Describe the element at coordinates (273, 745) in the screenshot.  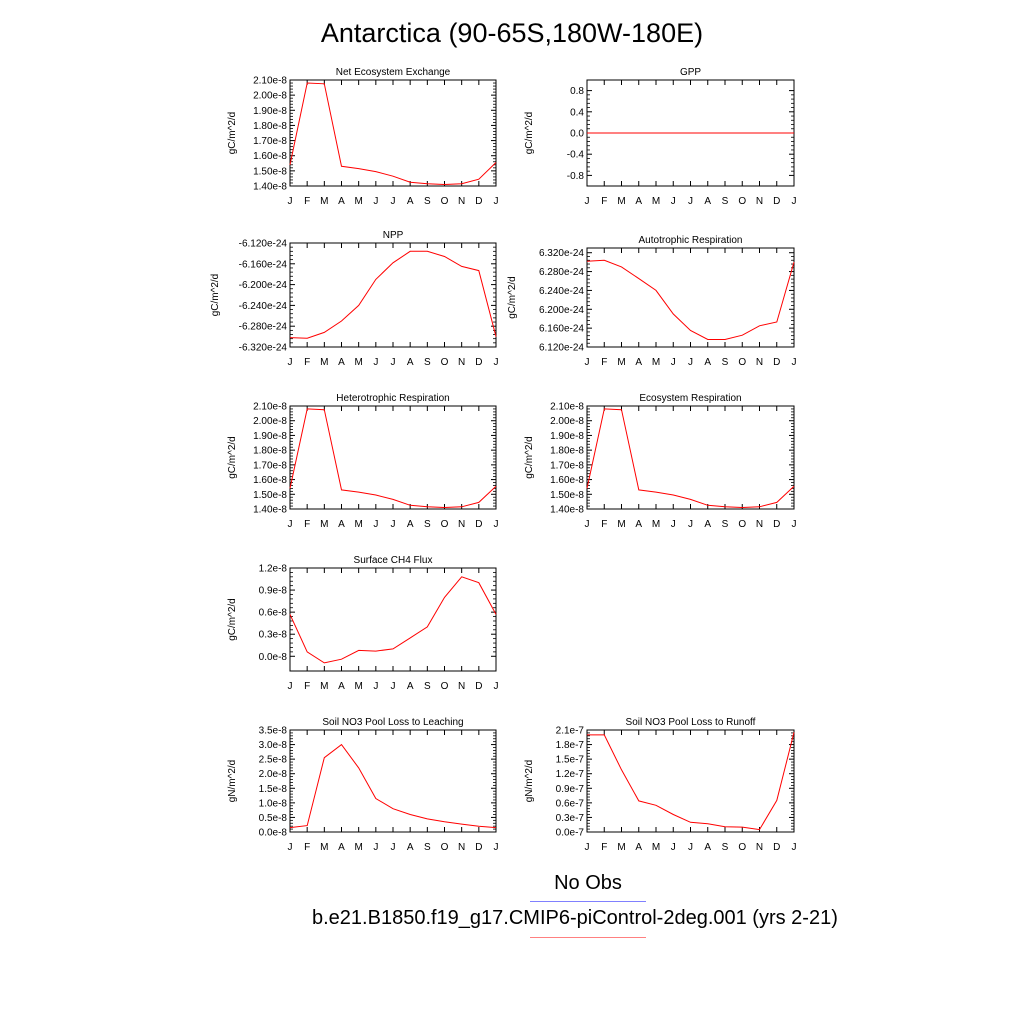
I see `y-tick-label: 3.0e-8` at that location.